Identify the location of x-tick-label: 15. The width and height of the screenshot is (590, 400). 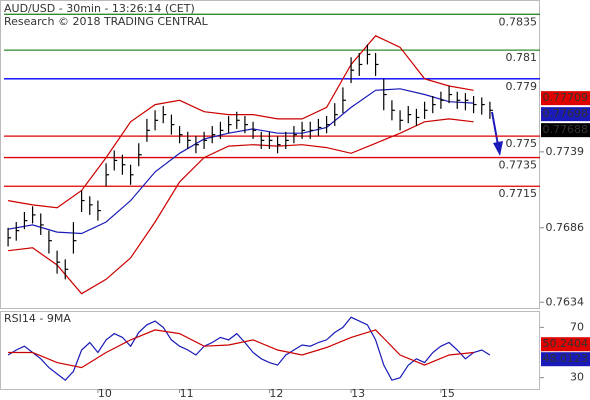
(448, 393).